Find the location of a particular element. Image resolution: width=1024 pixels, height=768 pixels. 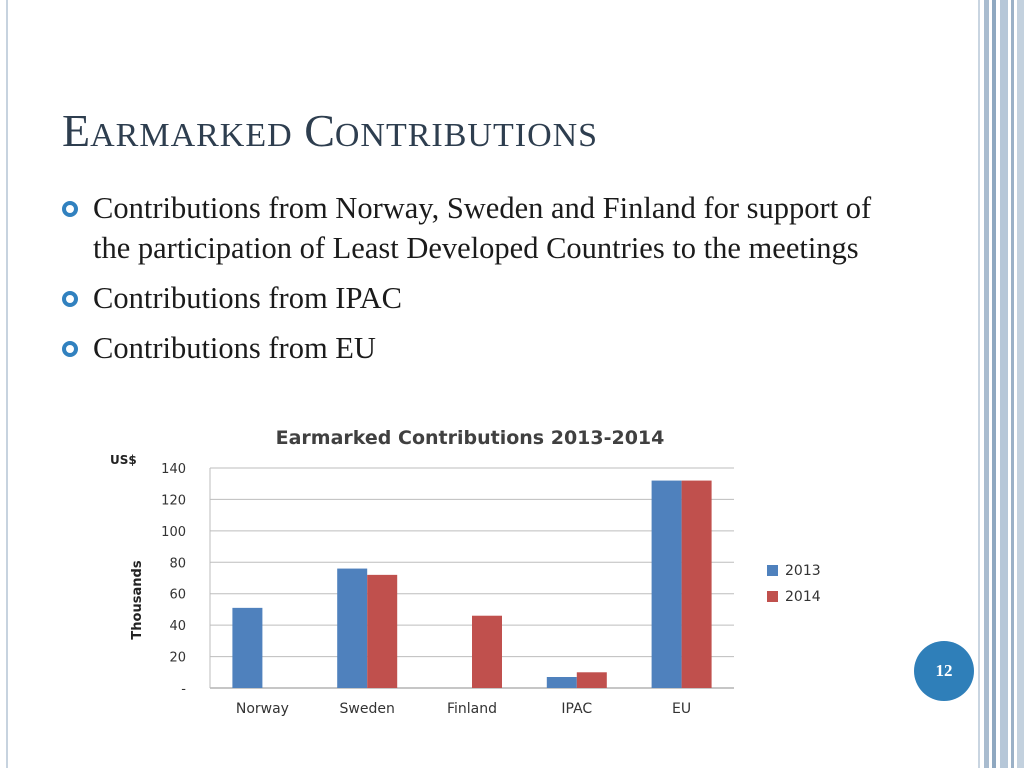

y-tick-label: 20 is located at coordinates (177, 658).